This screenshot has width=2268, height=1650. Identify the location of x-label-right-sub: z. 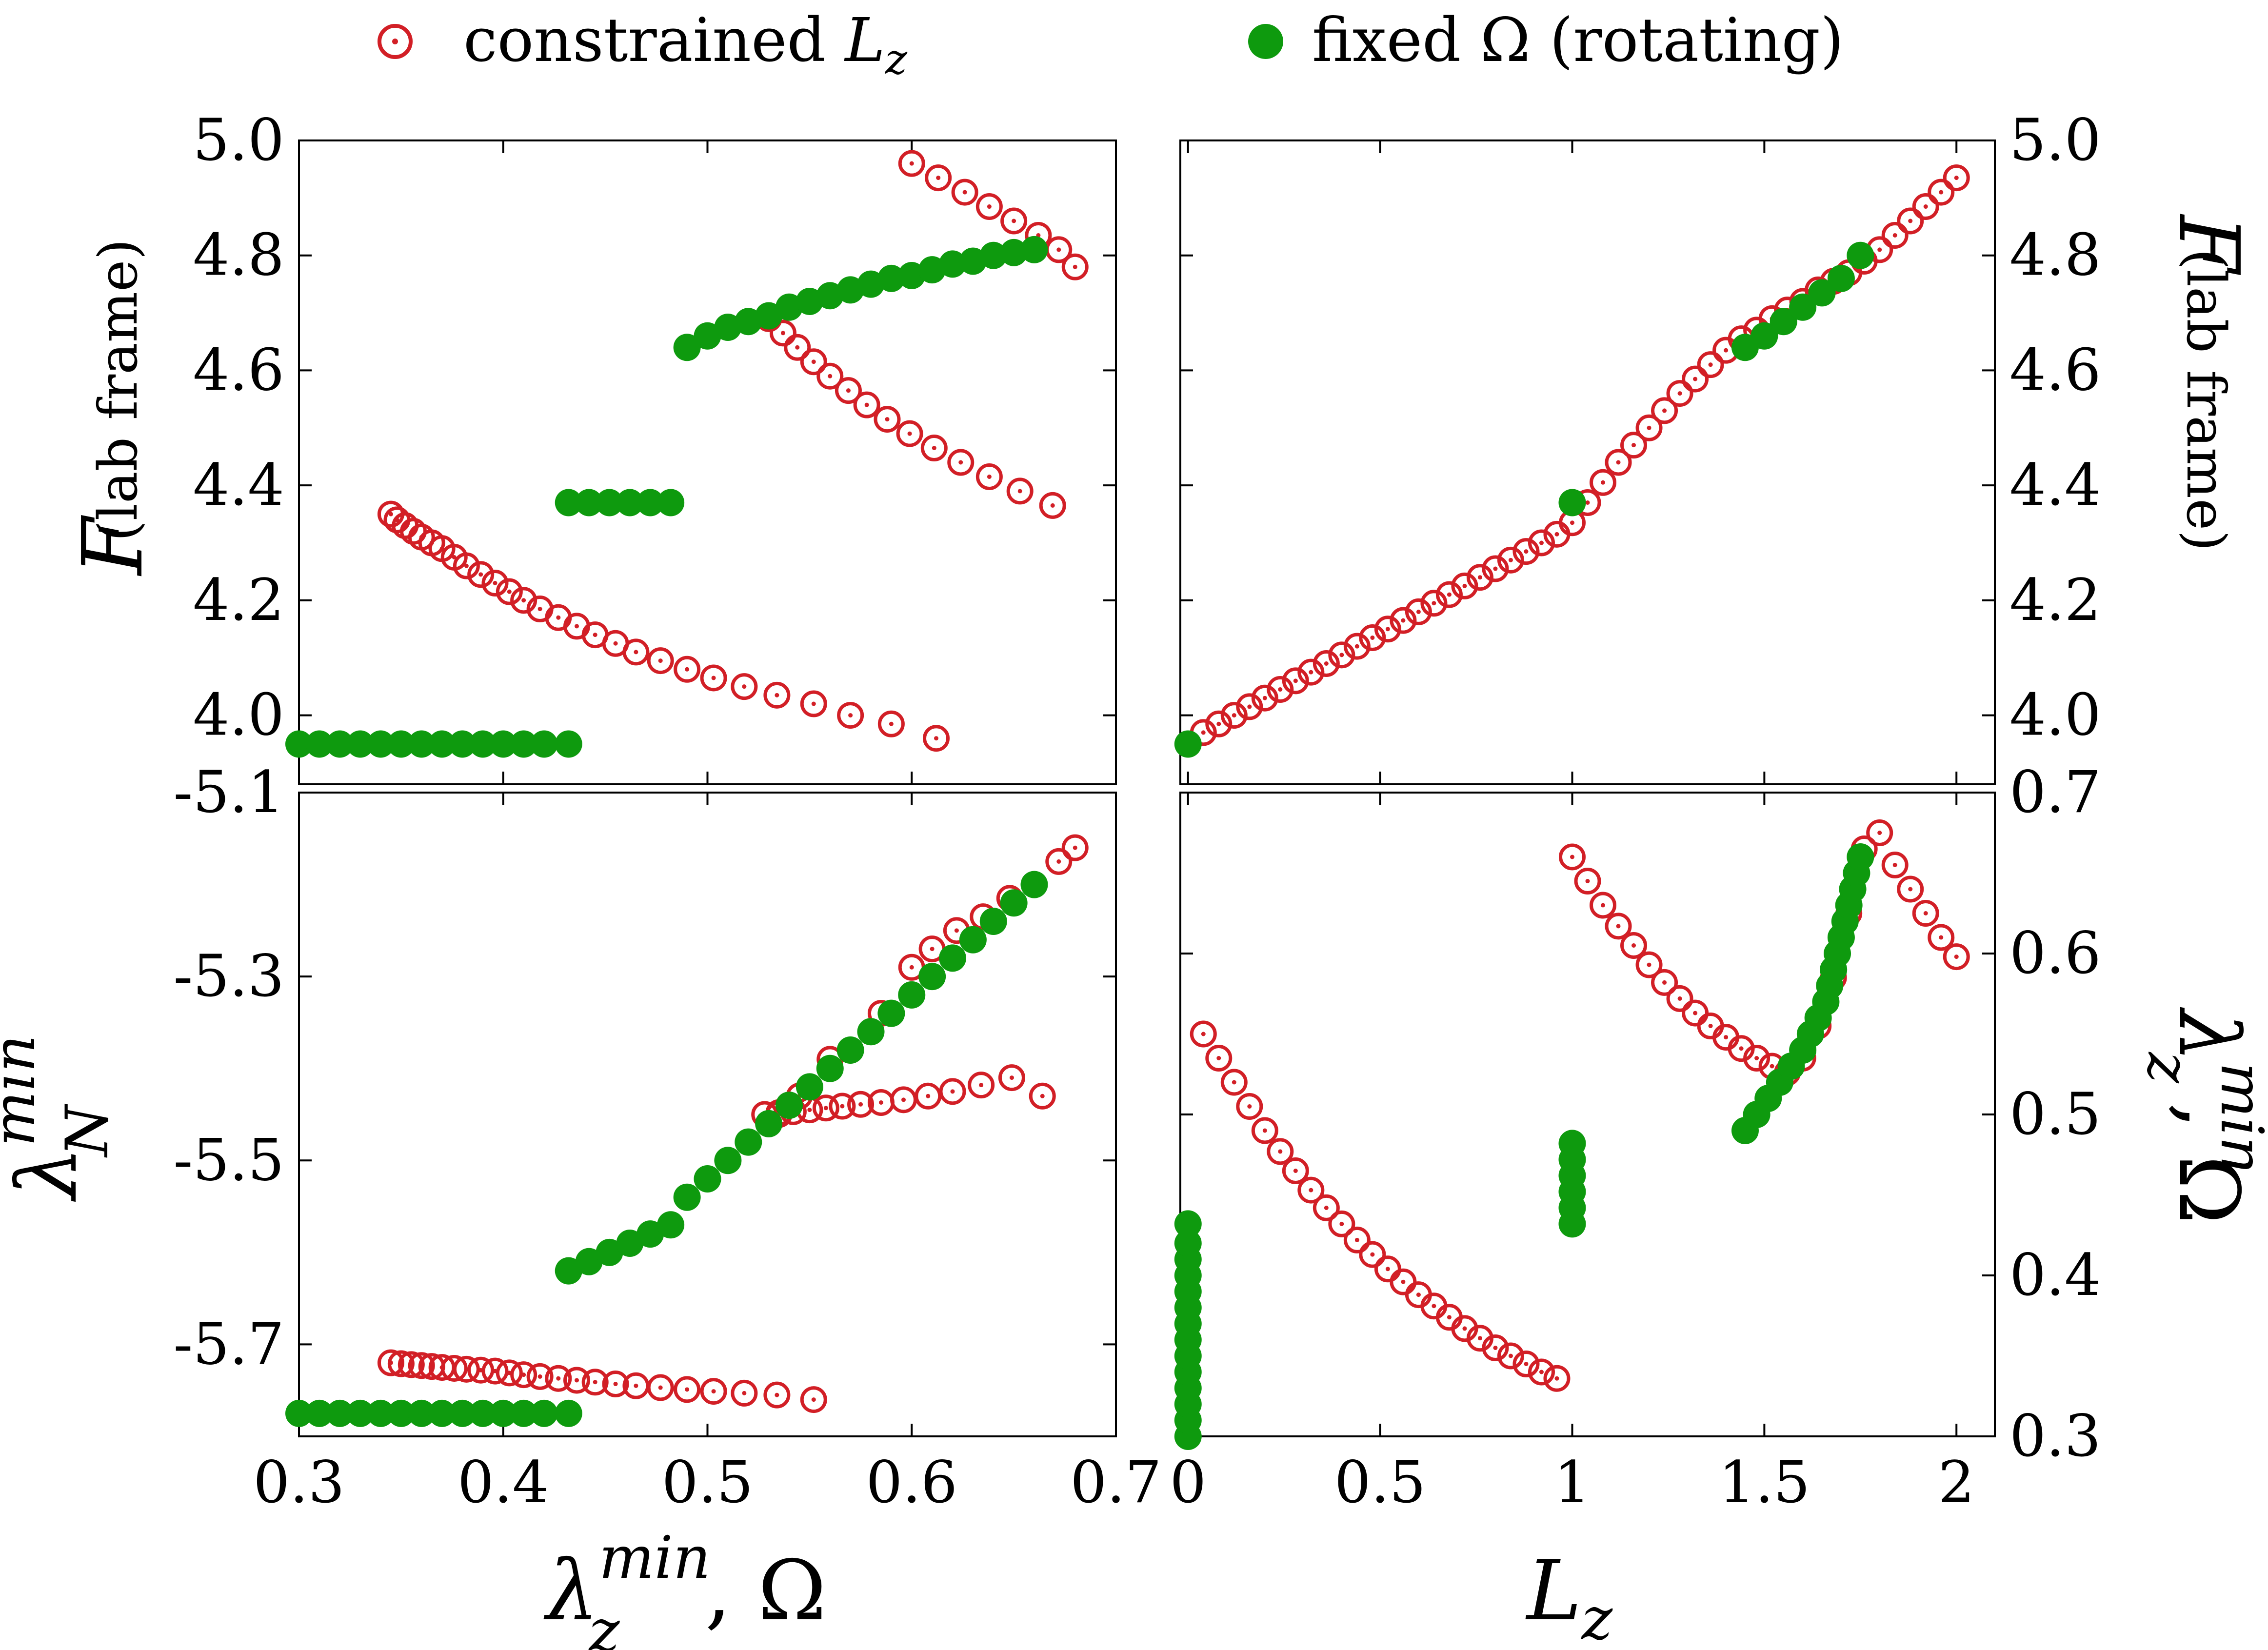
(1597, 1617).